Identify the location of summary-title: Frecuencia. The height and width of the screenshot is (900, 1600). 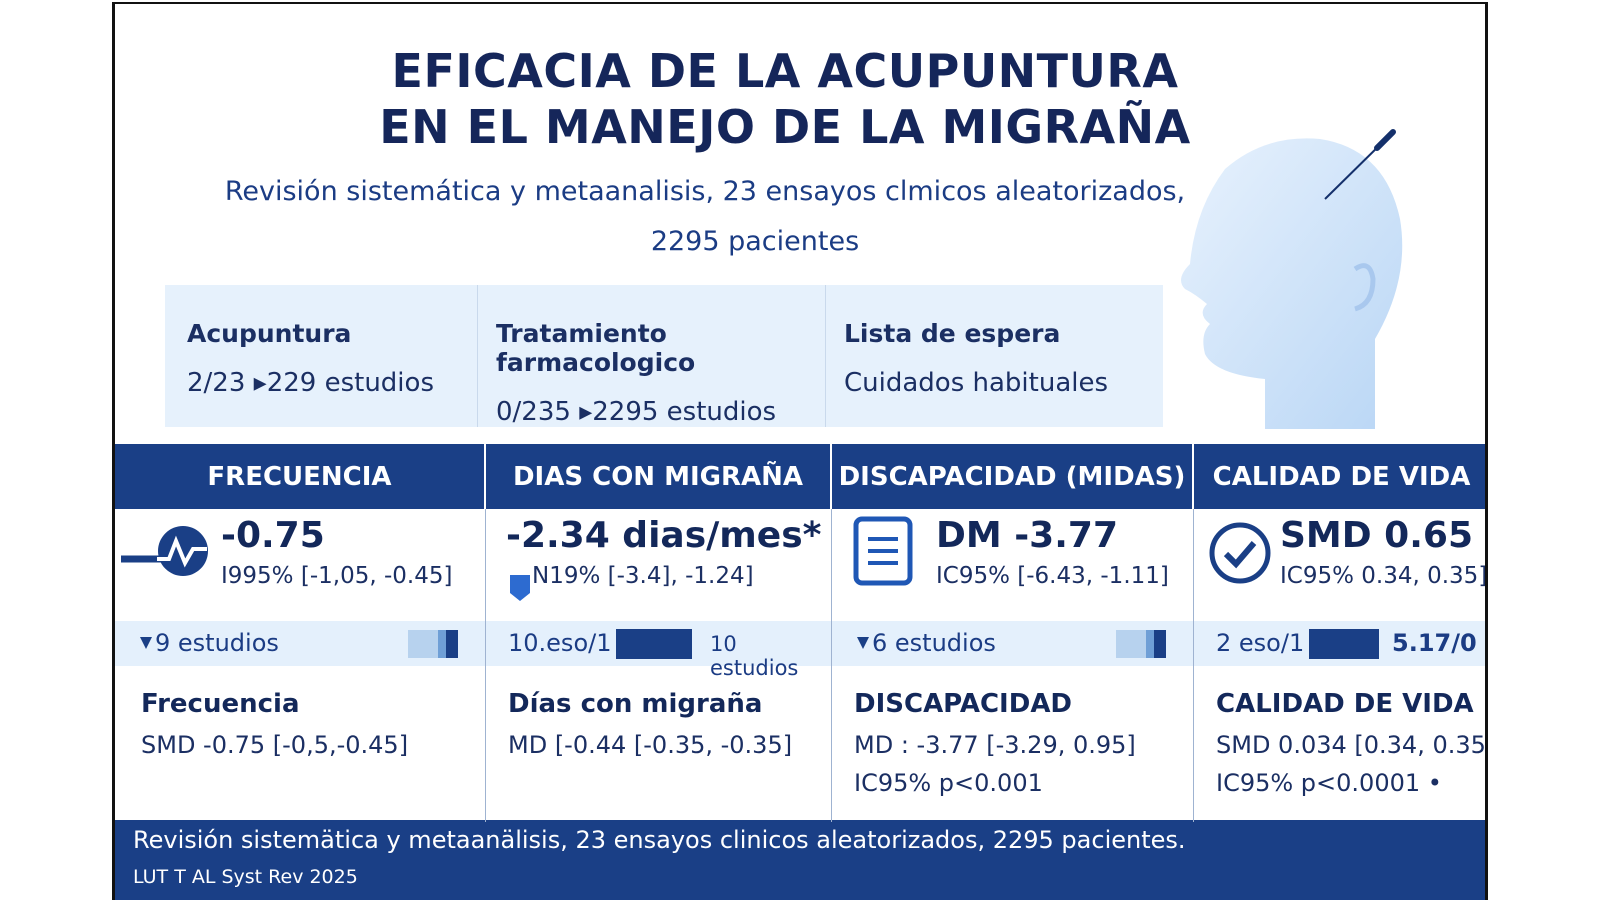
(220, 704).